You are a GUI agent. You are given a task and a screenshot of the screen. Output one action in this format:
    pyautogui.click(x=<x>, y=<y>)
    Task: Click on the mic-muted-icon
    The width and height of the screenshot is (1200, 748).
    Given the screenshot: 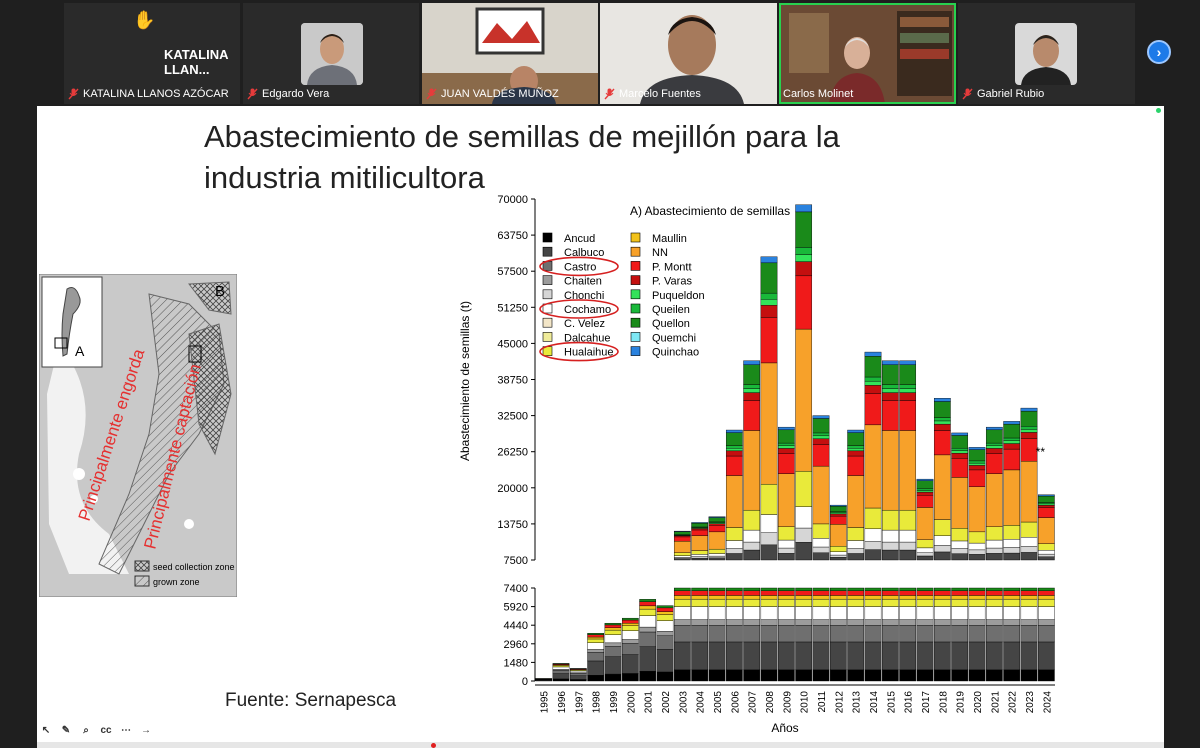 What is the action you would take?
    pyautogui.click(x=609, y=94)
    